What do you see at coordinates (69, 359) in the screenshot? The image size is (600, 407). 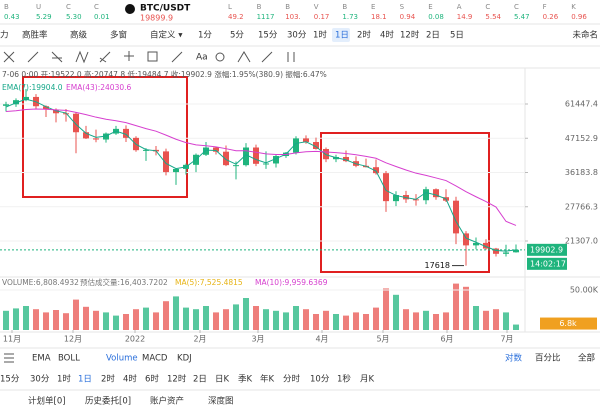 I see `indicator: BOLL` at bounding box center [69, 359].